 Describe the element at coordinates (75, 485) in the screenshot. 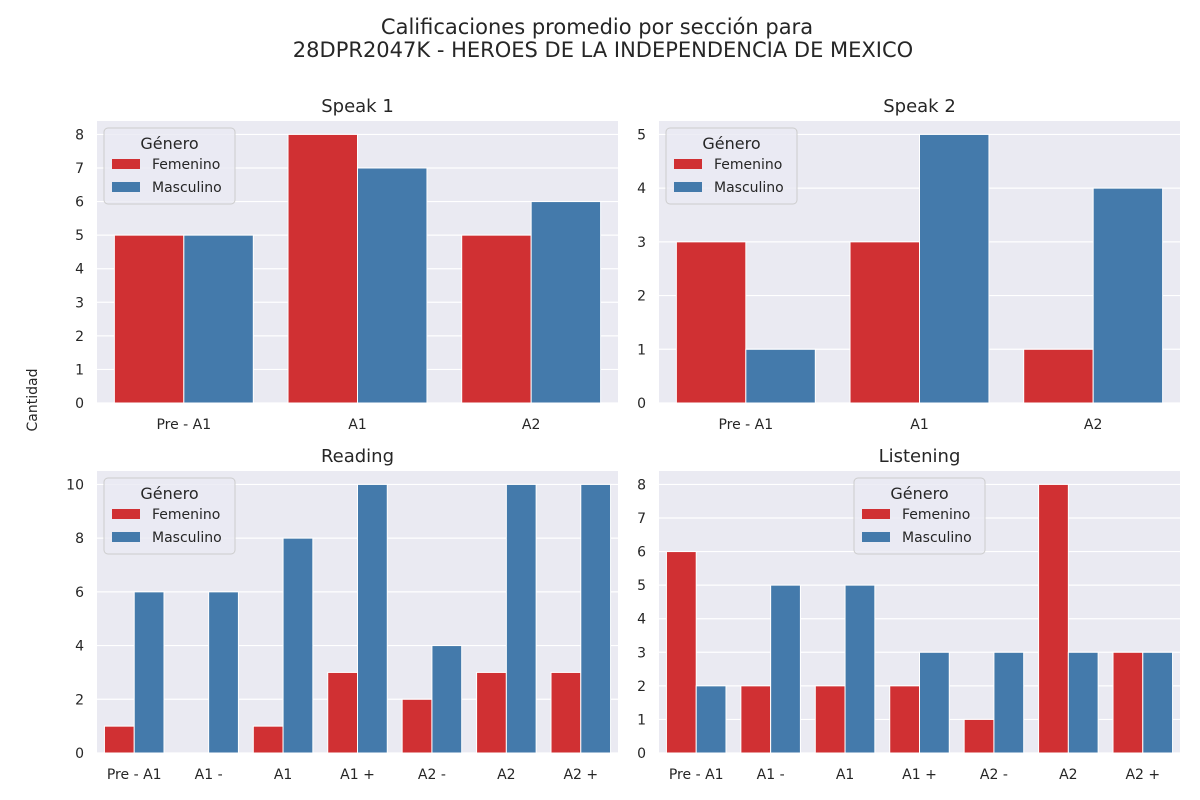

I see `y-tick-label: 10` at that location.